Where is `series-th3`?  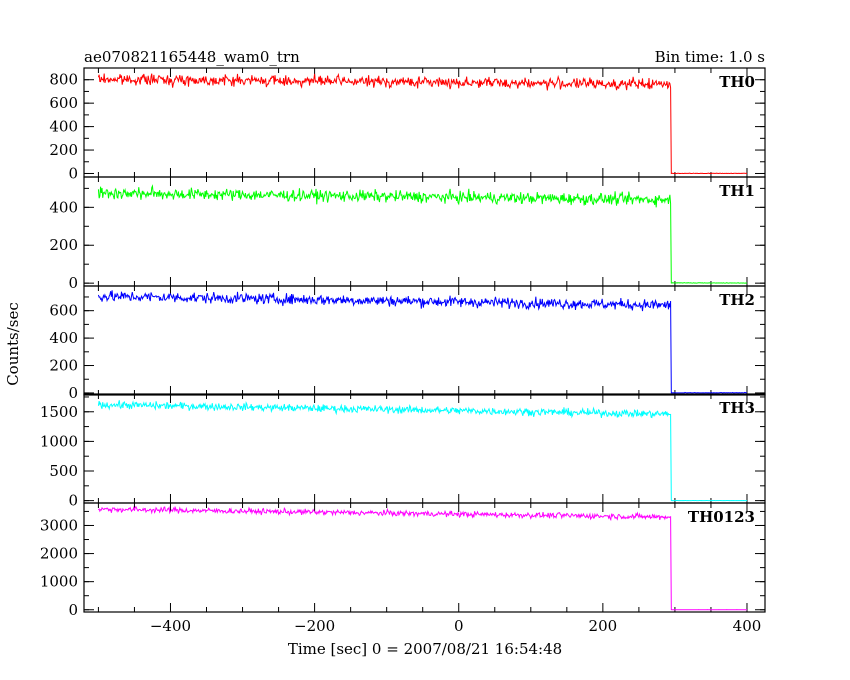
series-th3 is located at coordinates (422, 451).